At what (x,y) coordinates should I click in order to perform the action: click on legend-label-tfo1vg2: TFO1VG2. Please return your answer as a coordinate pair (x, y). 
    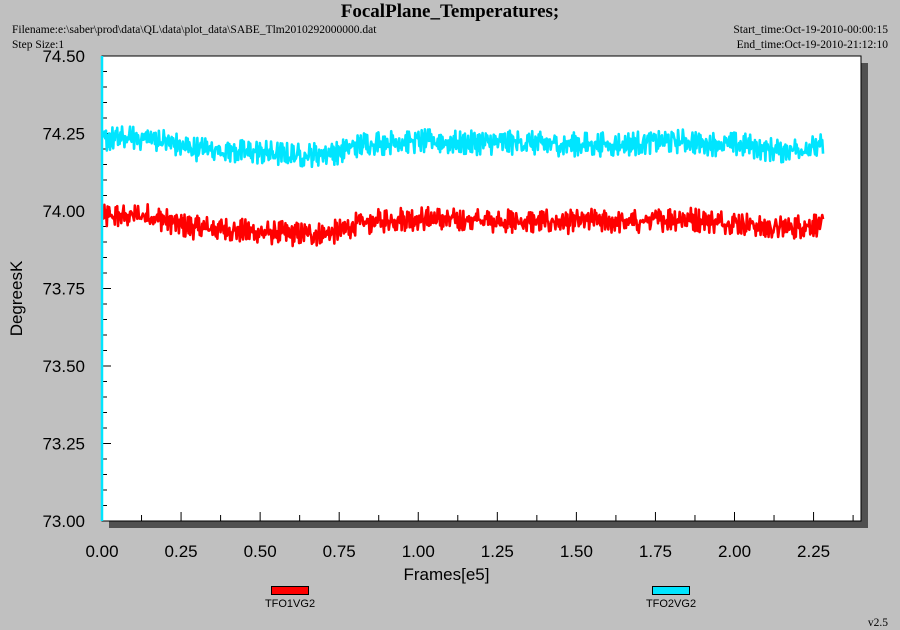
    Looking at the image, I should click on (290, 604).